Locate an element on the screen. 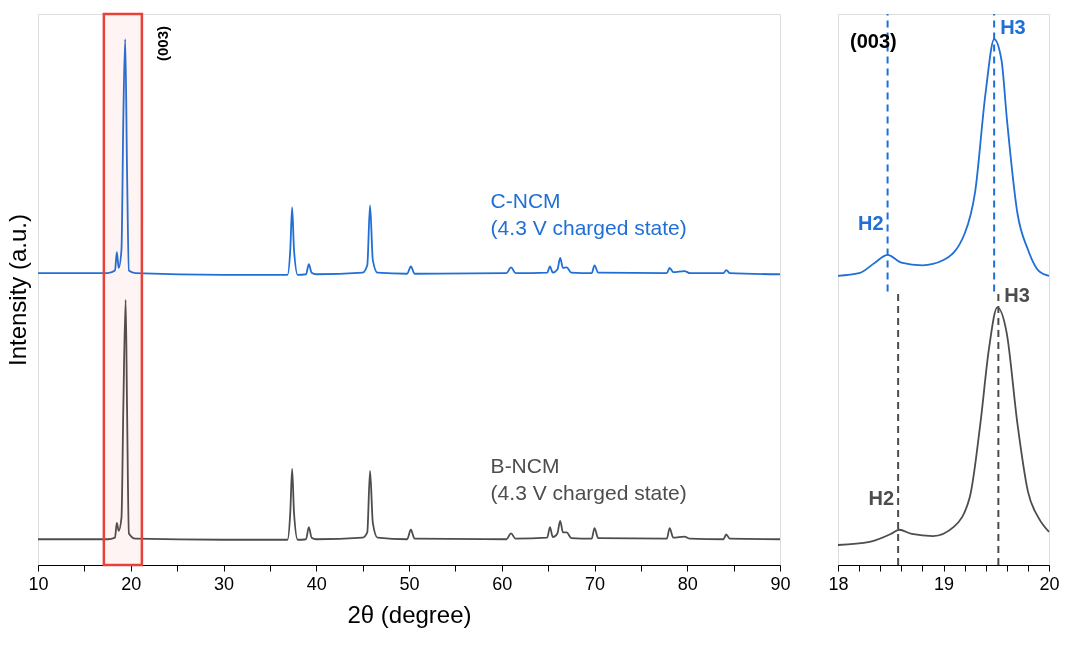  x-tick-label: 80 is located at coordinates (687, 583).